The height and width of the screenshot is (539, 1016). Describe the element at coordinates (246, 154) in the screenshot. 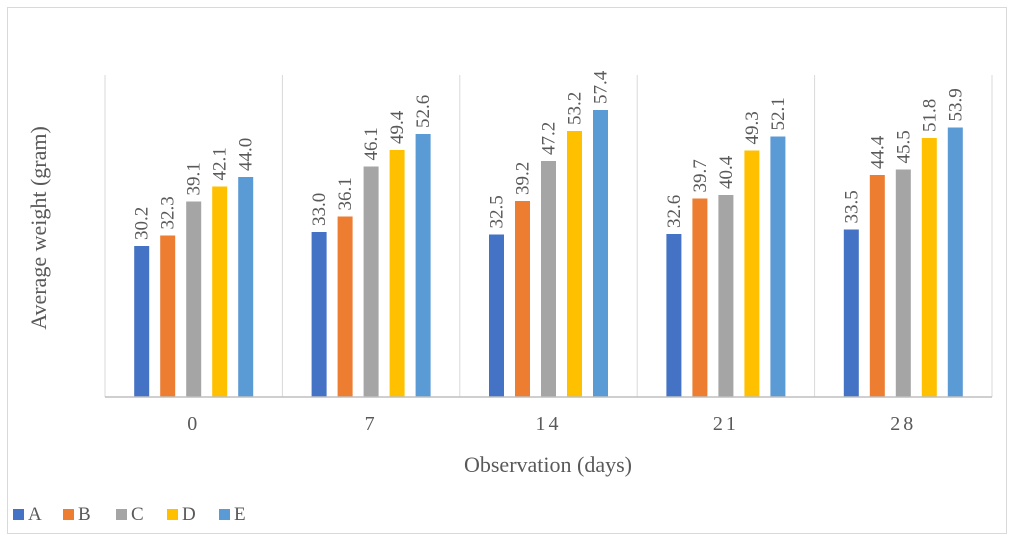

I see `data-label-E-0: 44.0` at that location.